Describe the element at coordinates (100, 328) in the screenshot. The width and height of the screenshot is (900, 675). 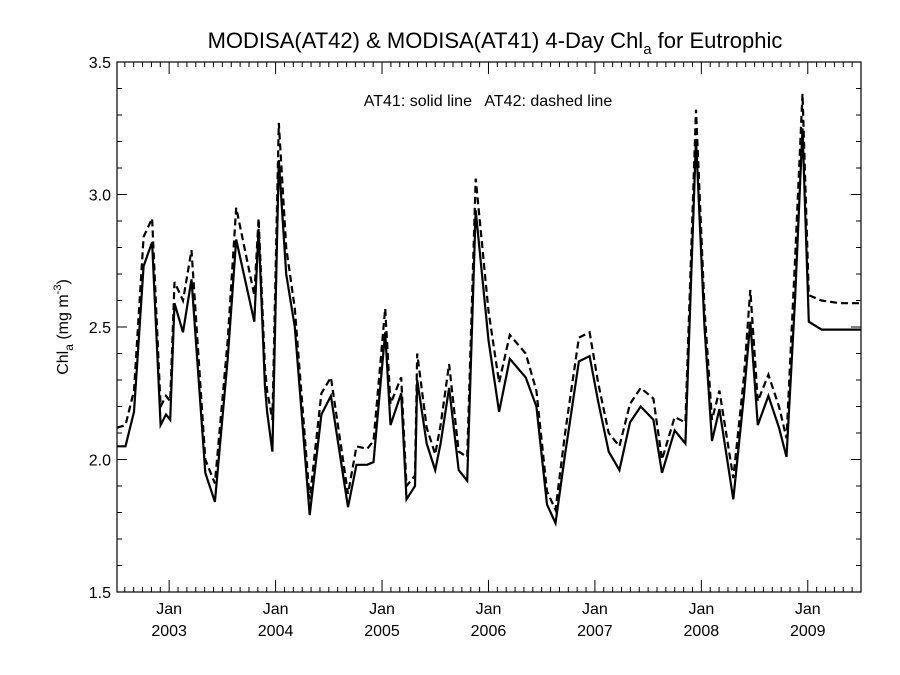
I see `y-tick-label: 2.5` at that location.